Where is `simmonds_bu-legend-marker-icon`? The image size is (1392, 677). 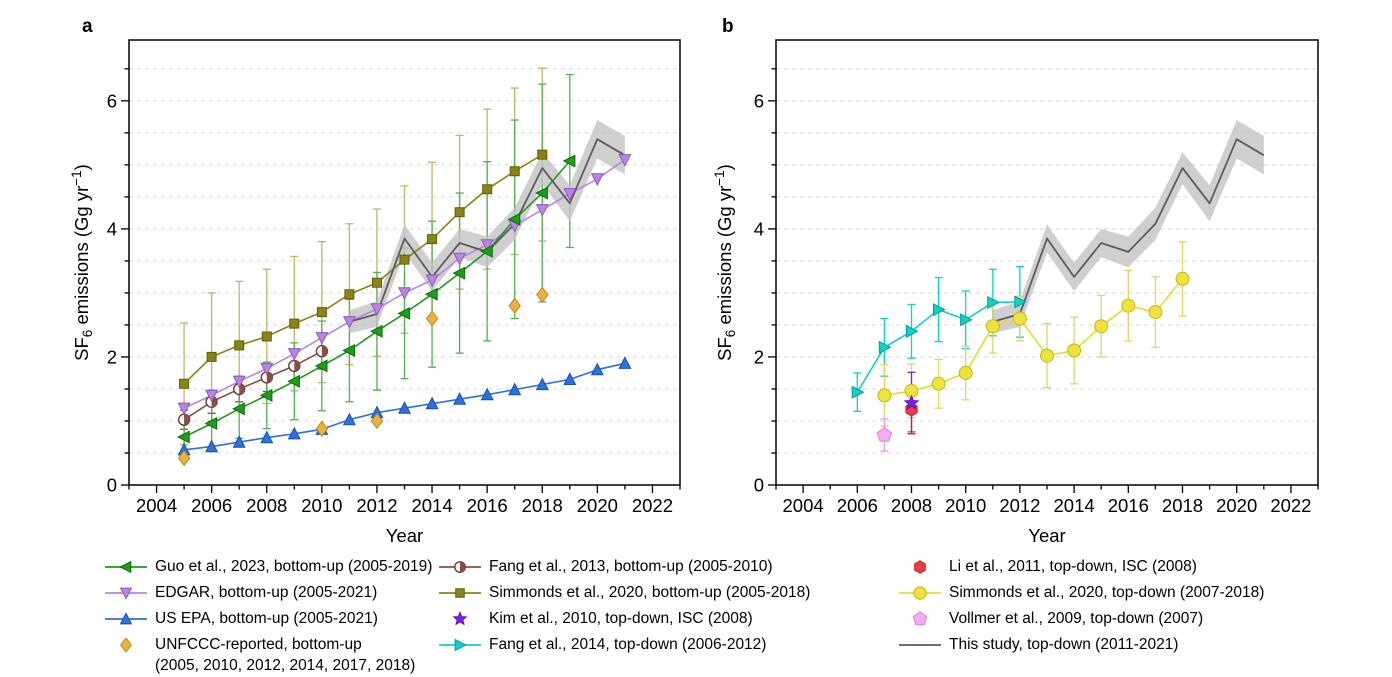
simmonds_bu-legend-marker-icon is located at coordinates (460, 595).